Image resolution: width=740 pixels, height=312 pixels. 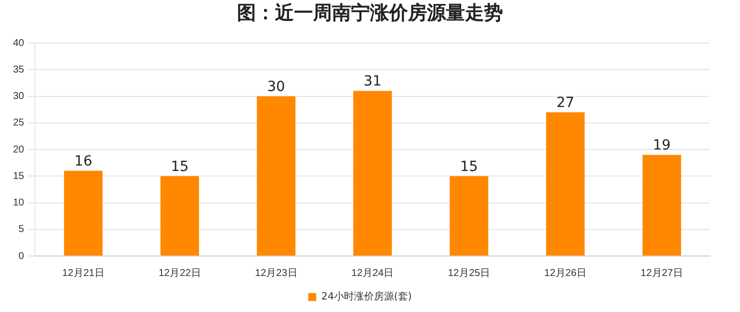 I want to click on y-tick-label: 35, so click(x=19, y=70).